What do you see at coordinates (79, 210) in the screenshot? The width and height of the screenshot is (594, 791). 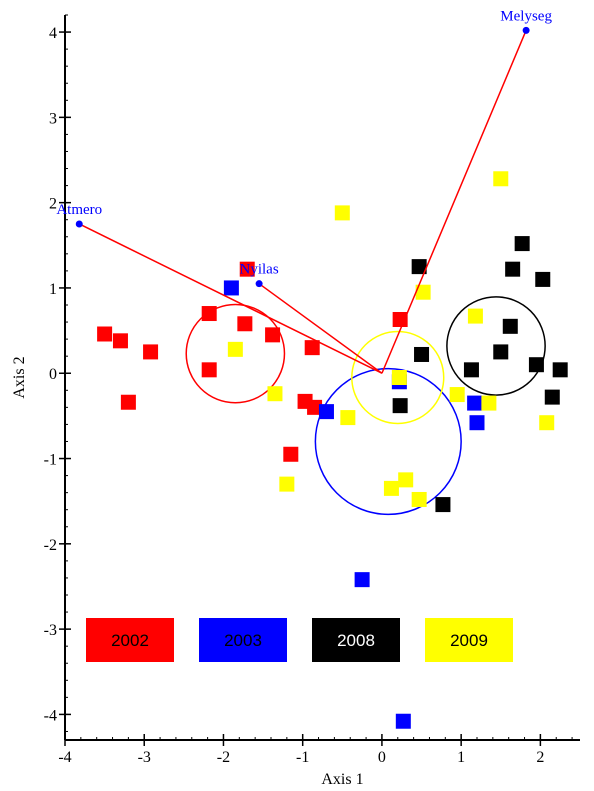 I see `vector-label: Atmero` at bounding box center [79, 210].